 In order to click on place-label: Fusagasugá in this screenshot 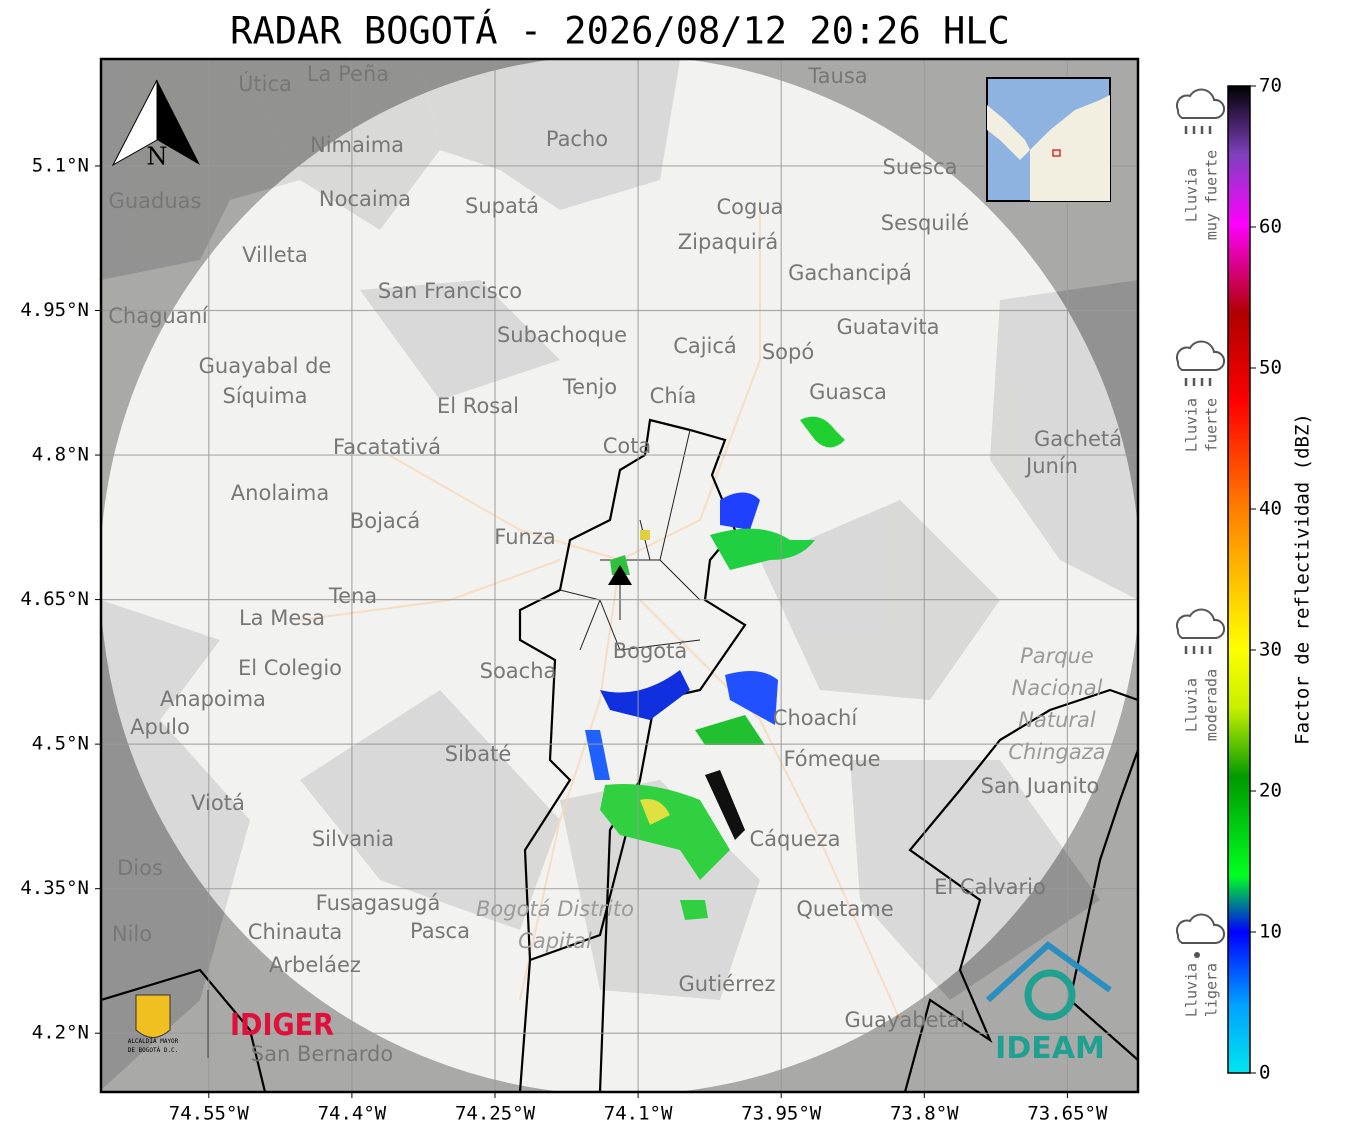, I will do `click(378, 903)`.